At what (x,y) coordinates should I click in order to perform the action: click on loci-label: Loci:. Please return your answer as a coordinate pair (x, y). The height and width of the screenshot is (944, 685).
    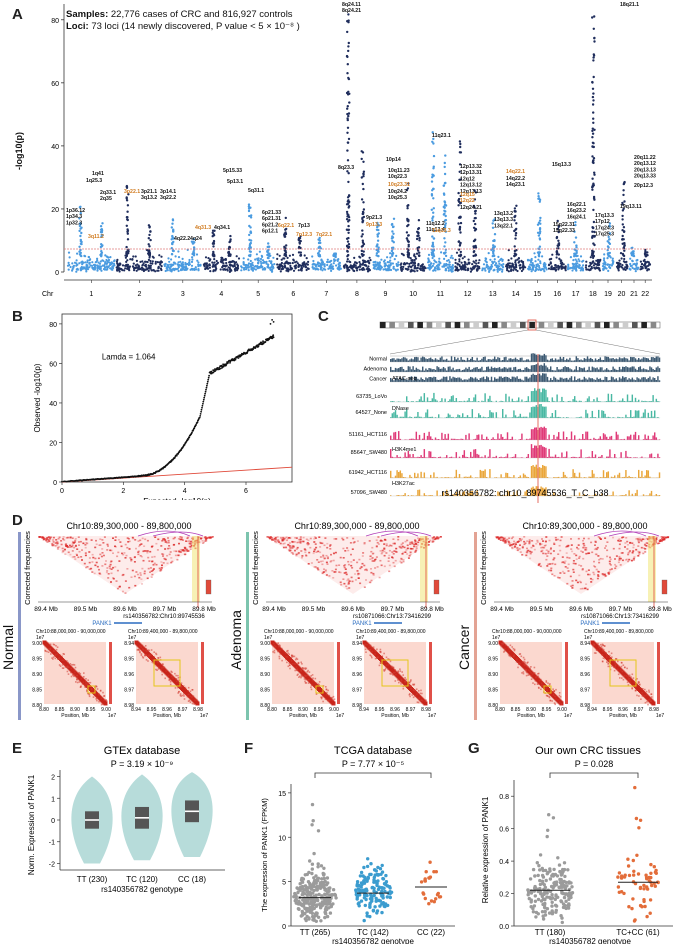
    Looking at the image, I should click on (77, 26).